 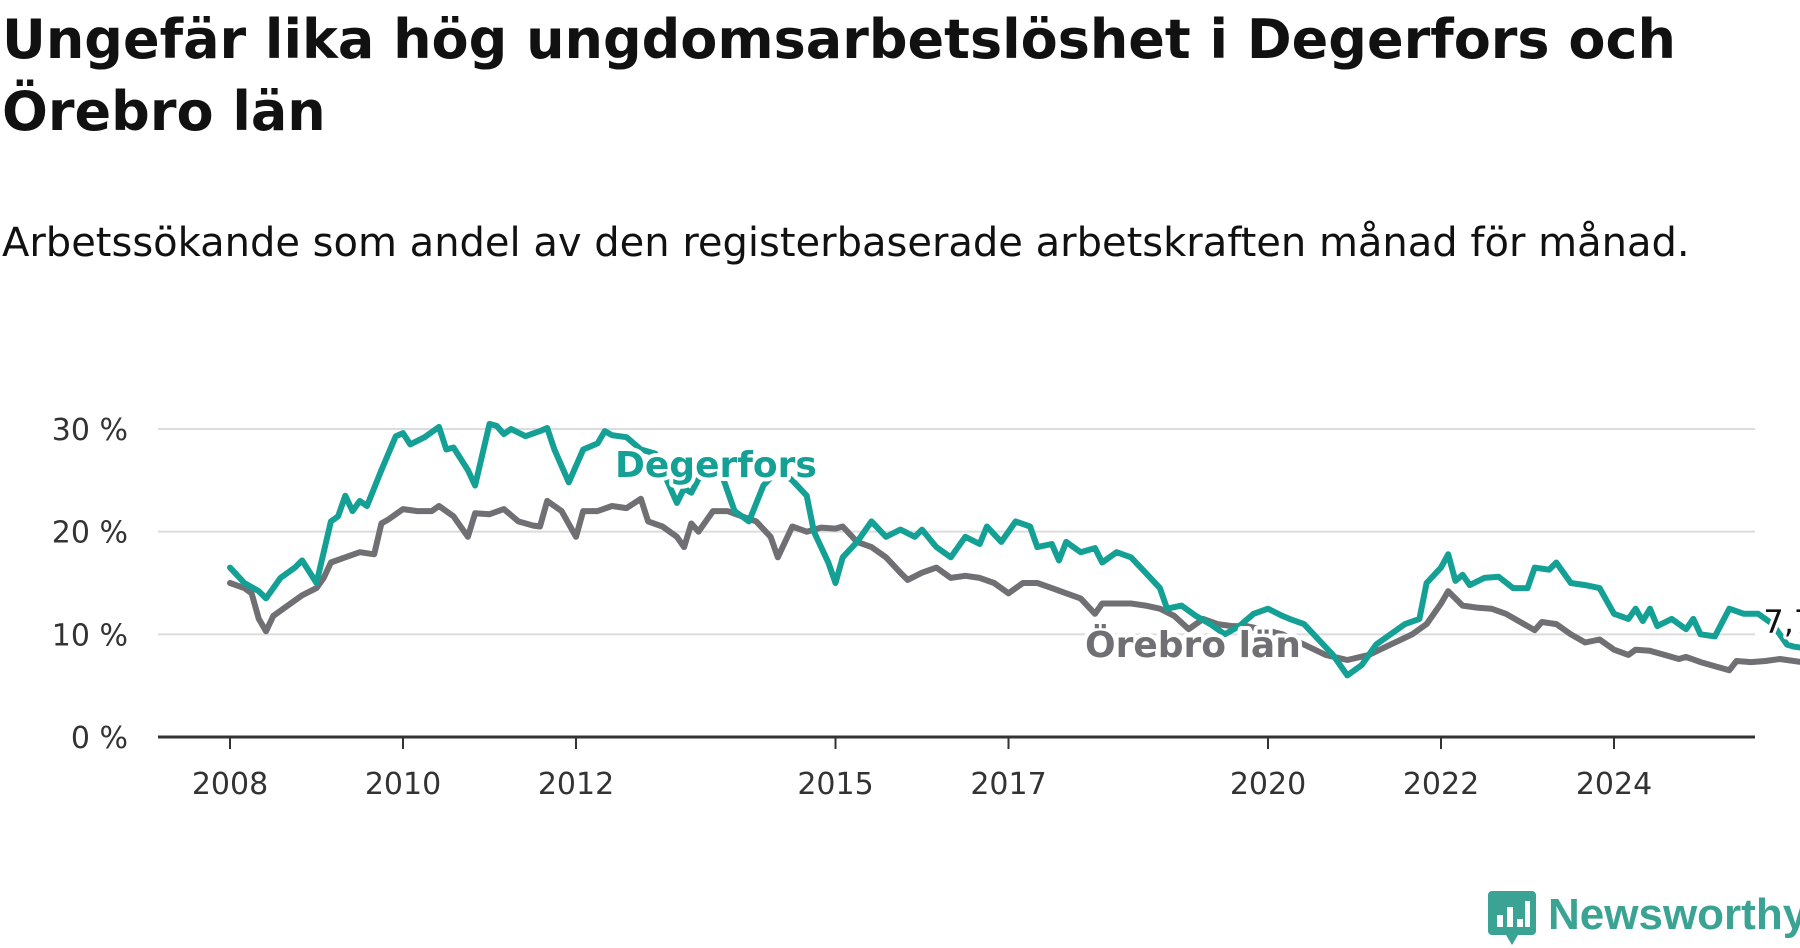 I want to click on end-value-label: 7,7 %, so click(x=1781, y=622).